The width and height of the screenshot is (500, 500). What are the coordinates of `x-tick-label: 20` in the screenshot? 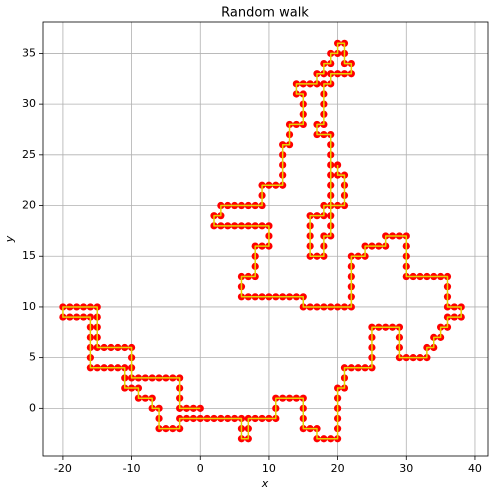 It's located at (338, 468).